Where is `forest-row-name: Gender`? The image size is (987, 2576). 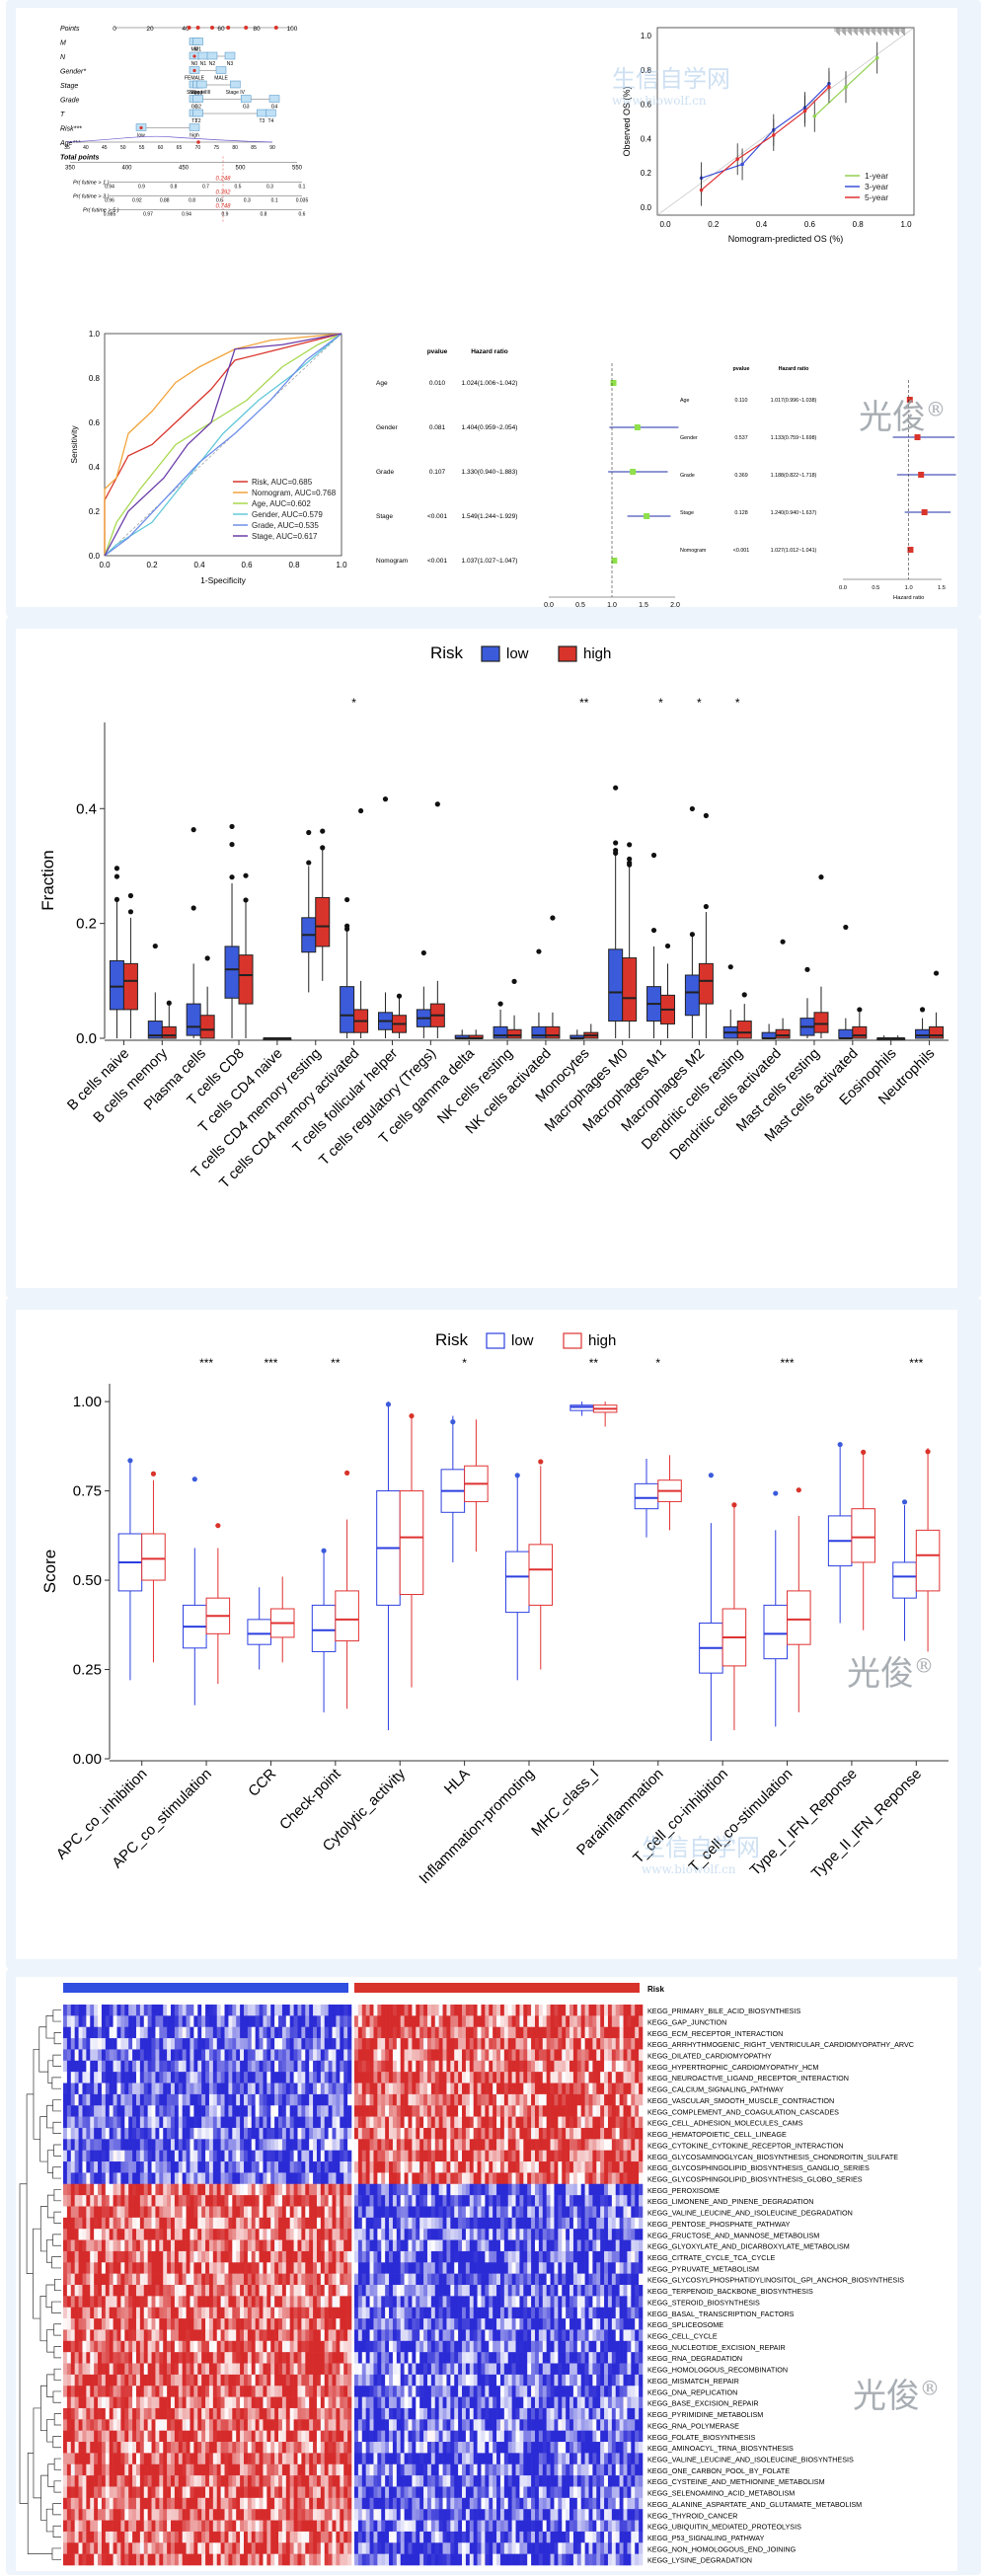
forest-row-name: Gender is located at coordinates (387, 427).